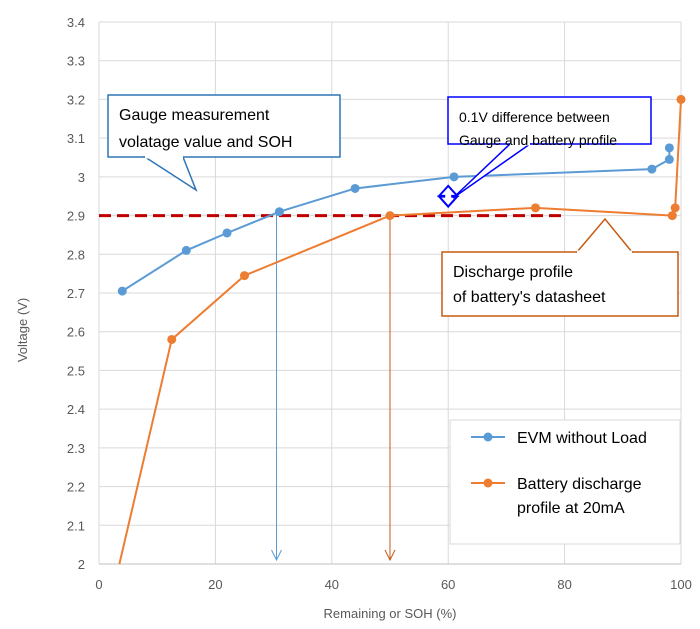 Image resolution: width=700 pixels, height=629 pixels. I want to click on annotation-callout-3: Discharge profile of battery's datasheet, so click(560, 267).